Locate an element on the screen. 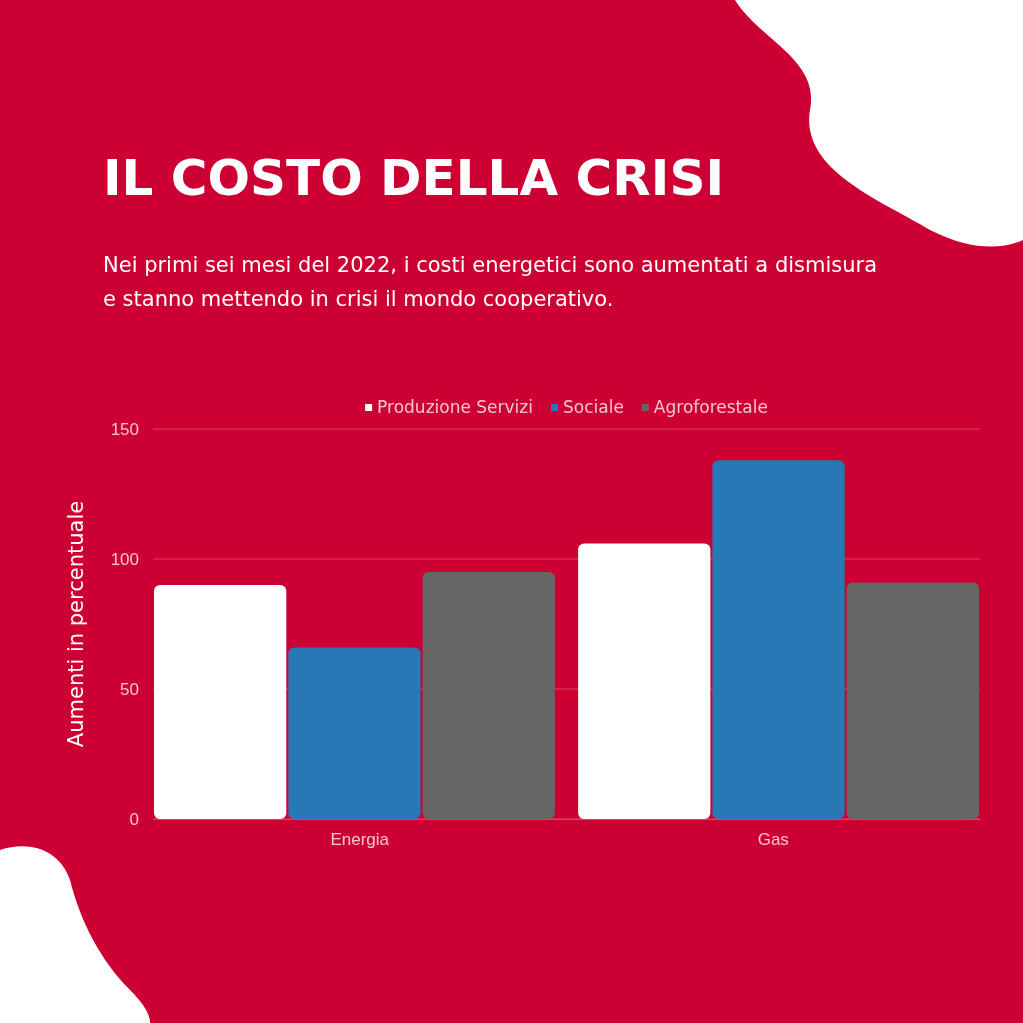  y-tick-label: 0 is located at coordinates (134, 819).